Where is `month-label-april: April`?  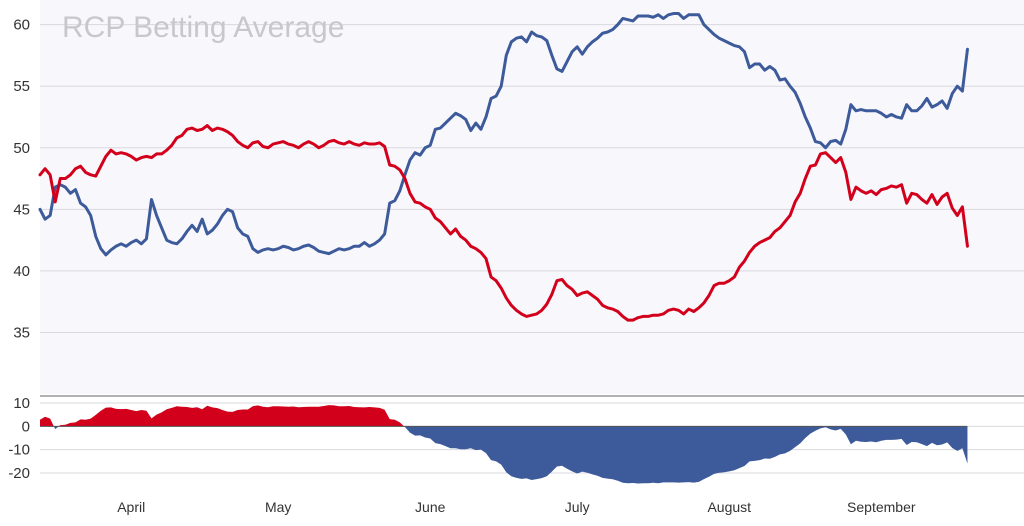
month-label-april: April is located at coordinates (131, 507).